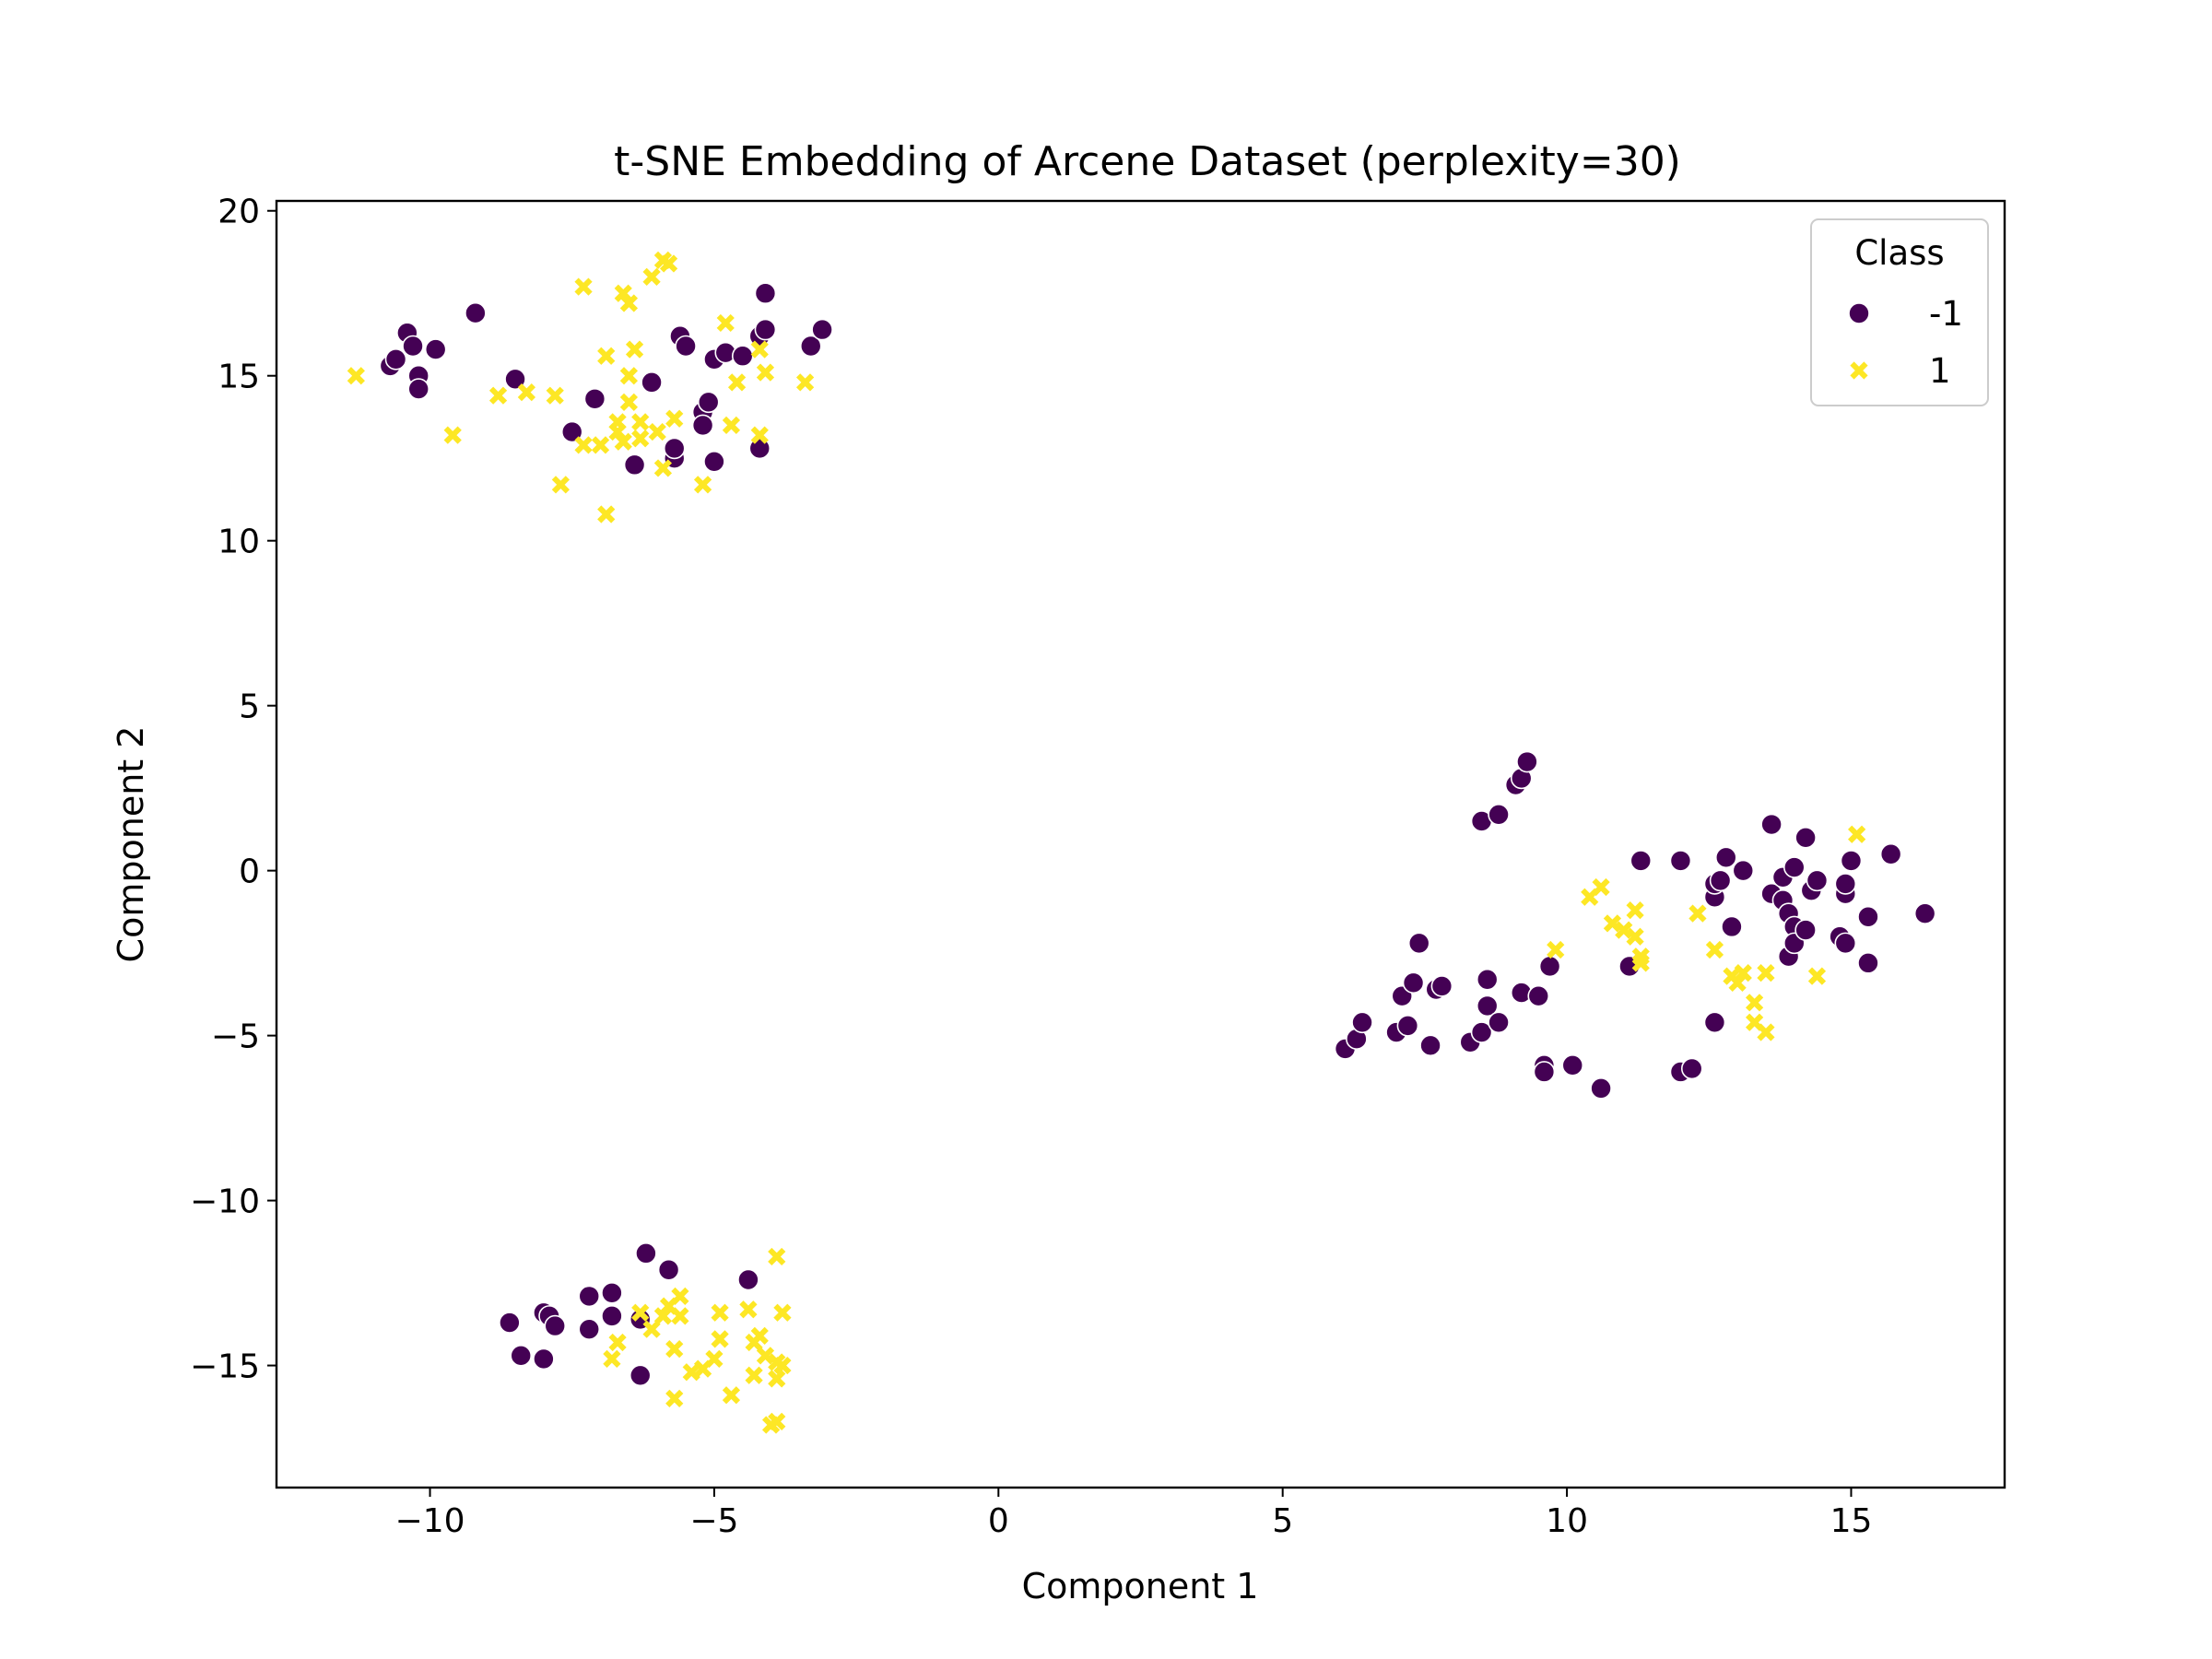  What do you see at coordinates (249, 872) in the screenshot?
I see `y-tick-label: 0` at bounding box center [249, 872].